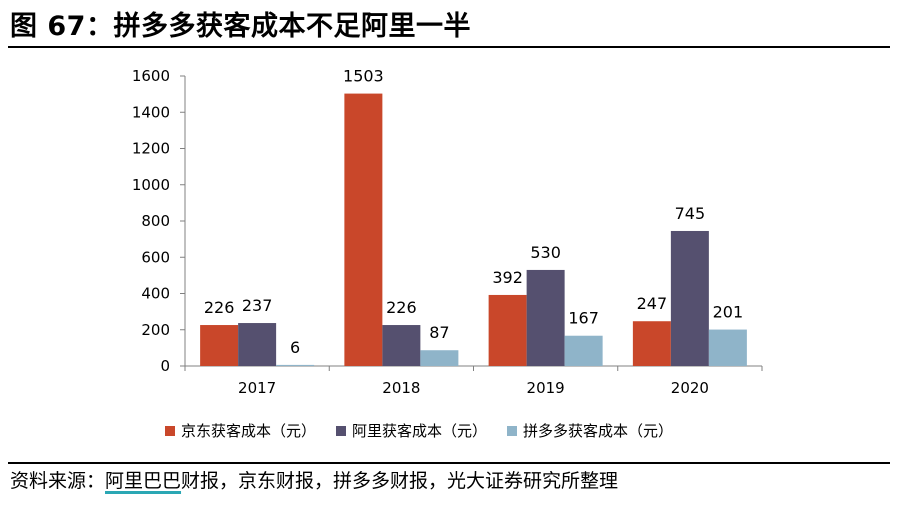 This screenshot has height=510, width=911. Describe the element at coordinates (170, 430) in the screenshot. I see `legend-swatch-jd` at that location.